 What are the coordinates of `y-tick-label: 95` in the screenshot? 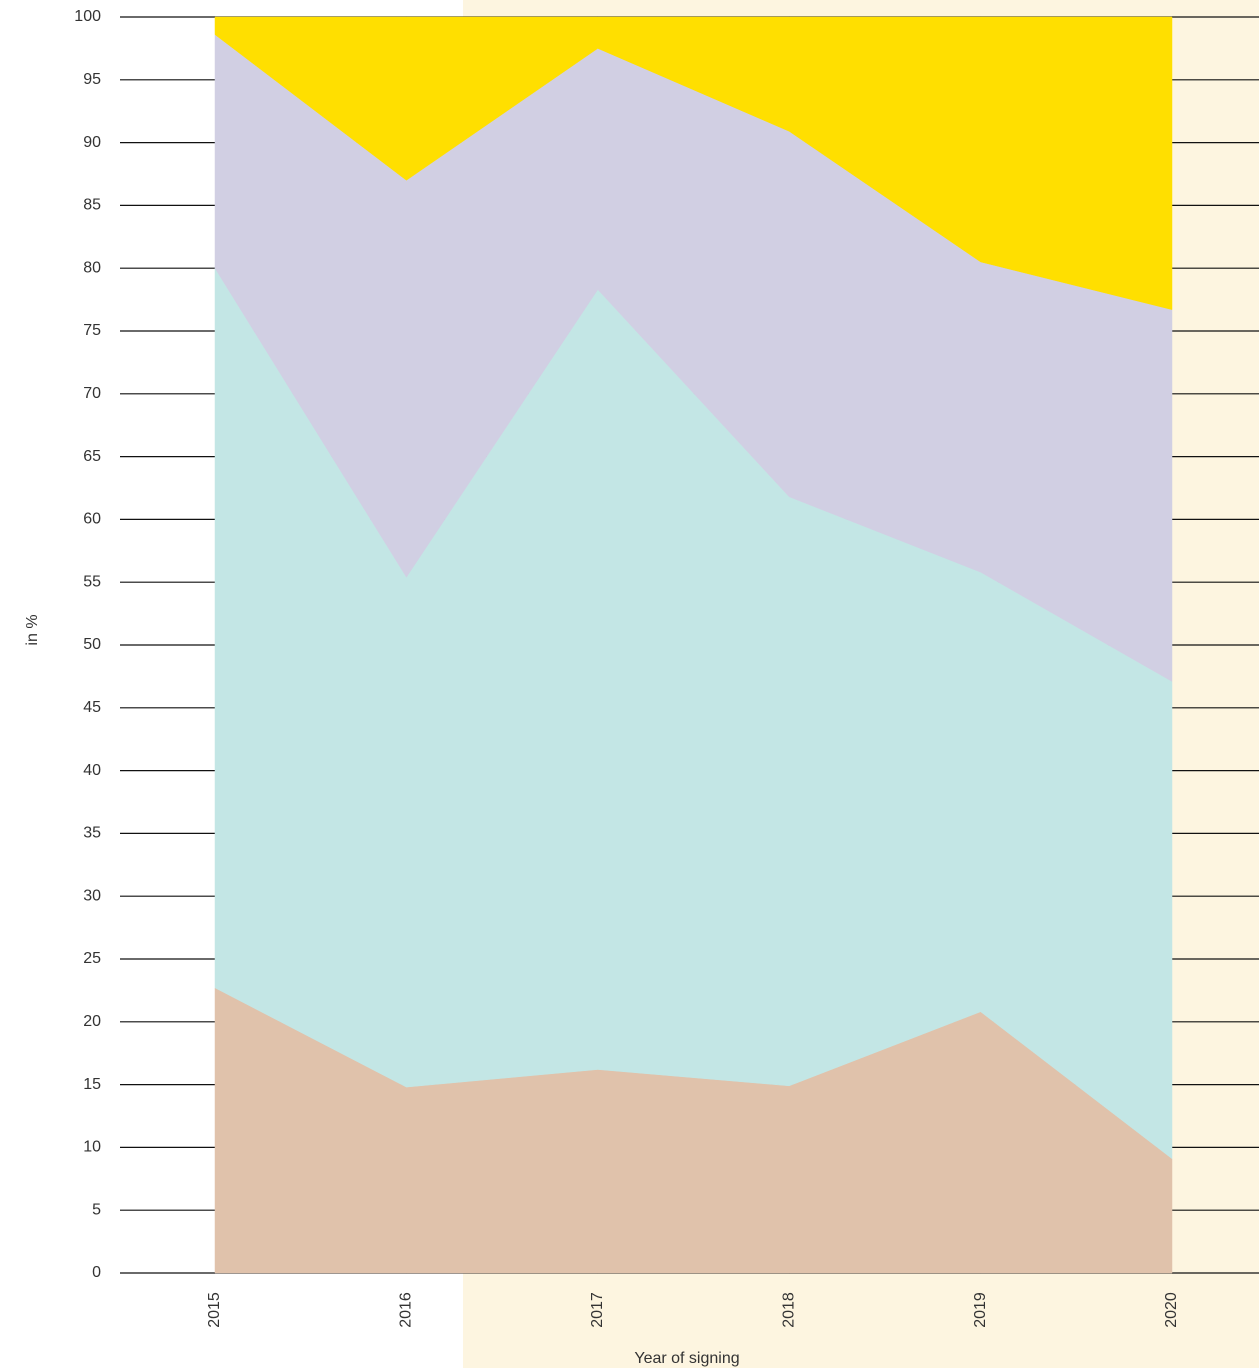 It's located at (92, 79).